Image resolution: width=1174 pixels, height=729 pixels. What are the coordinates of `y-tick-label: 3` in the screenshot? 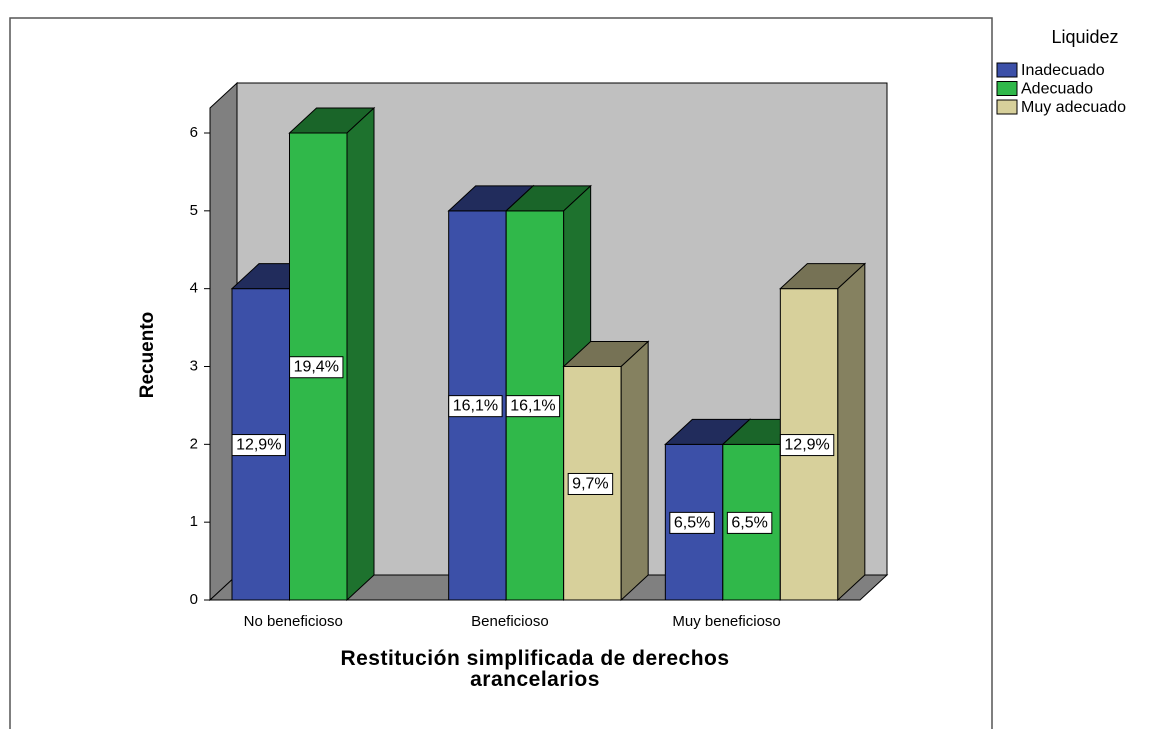 It's located at (194, 365).